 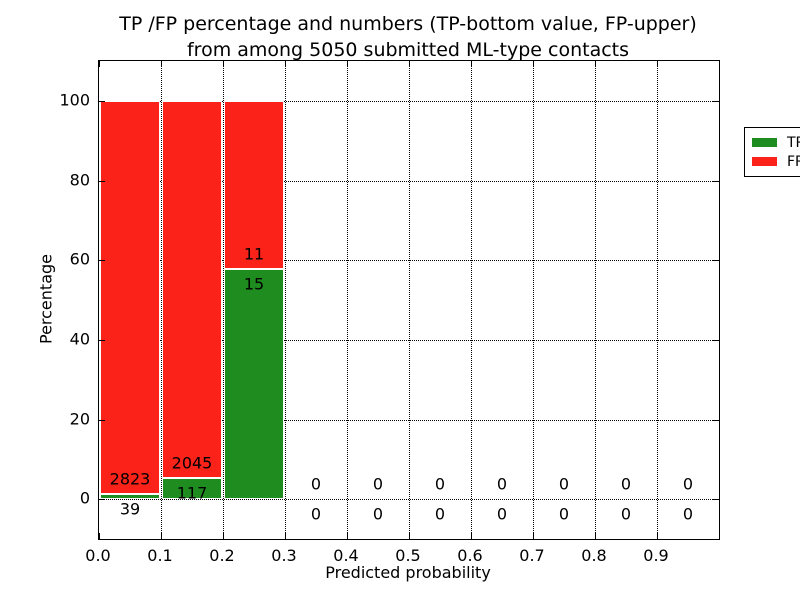 What do you see at coordinates (793, 161) in the screenshot?
I see `fp-legend-label: FP` at bounding box center [793, 161].